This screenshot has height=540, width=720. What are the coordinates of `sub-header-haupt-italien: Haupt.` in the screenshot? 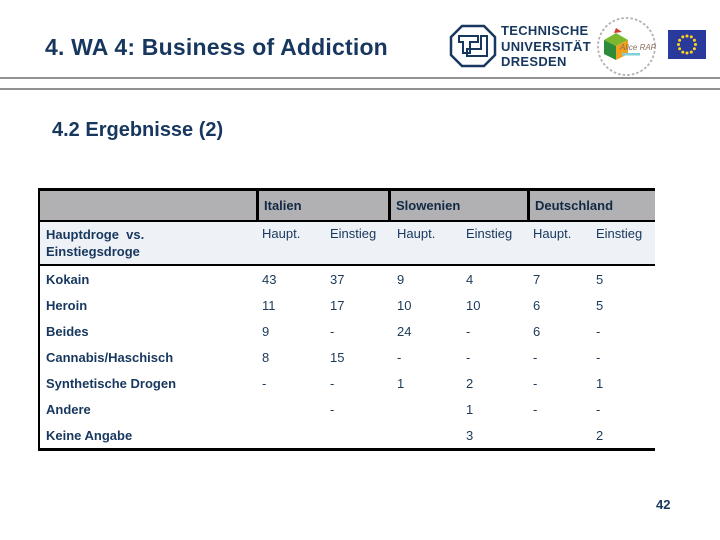 It's located at (281, 233).